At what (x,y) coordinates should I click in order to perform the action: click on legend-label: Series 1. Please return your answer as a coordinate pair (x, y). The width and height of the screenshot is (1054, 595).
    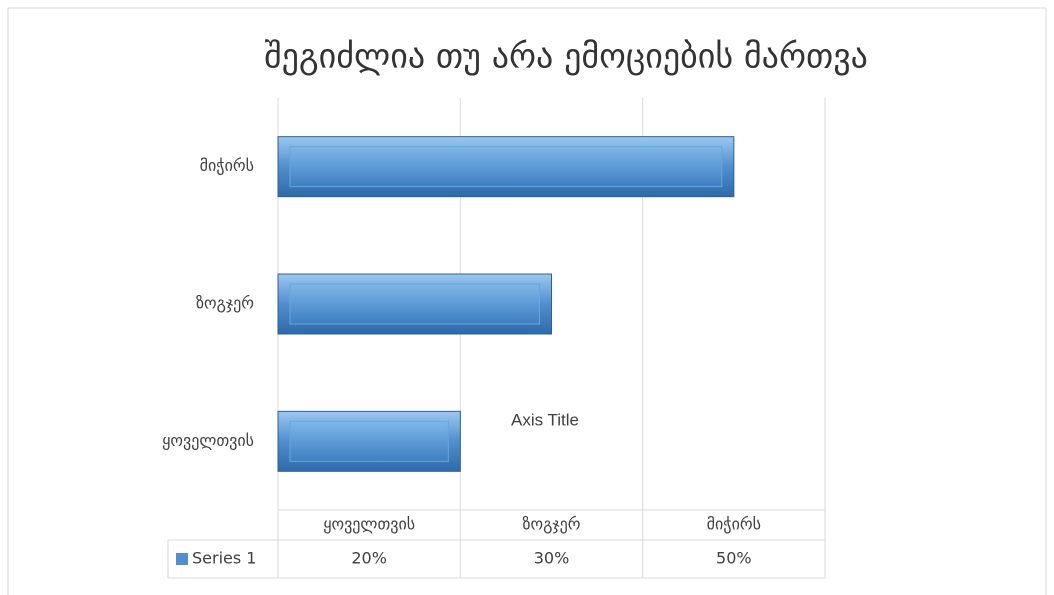
    Looking at the image, I should click on (224, 558).